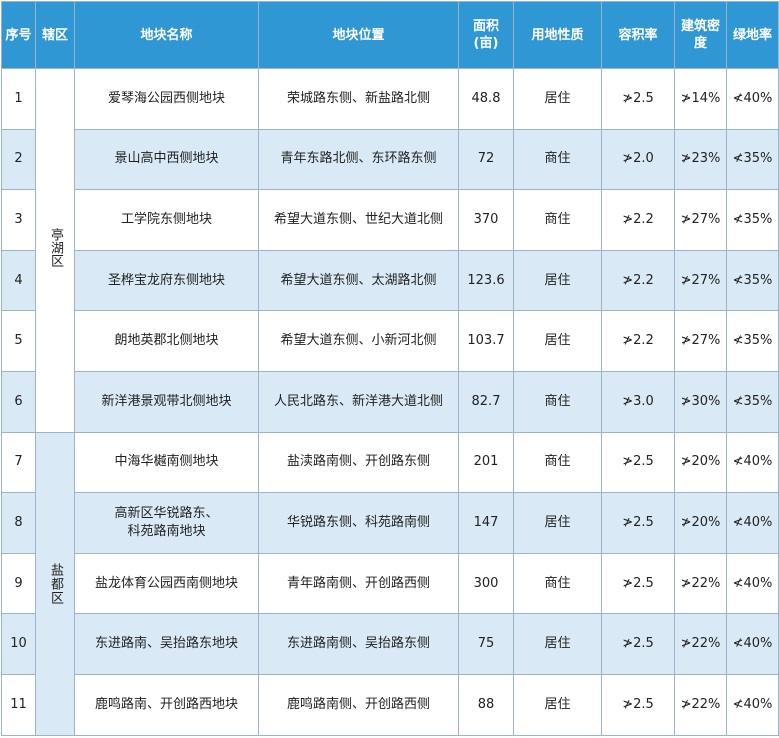 The width and height of the screenshot is (779, 738). What do you see at coordinates (486, 462) in the screenshot?
I see `plot-area: 201` at bounding box center [486, 462].